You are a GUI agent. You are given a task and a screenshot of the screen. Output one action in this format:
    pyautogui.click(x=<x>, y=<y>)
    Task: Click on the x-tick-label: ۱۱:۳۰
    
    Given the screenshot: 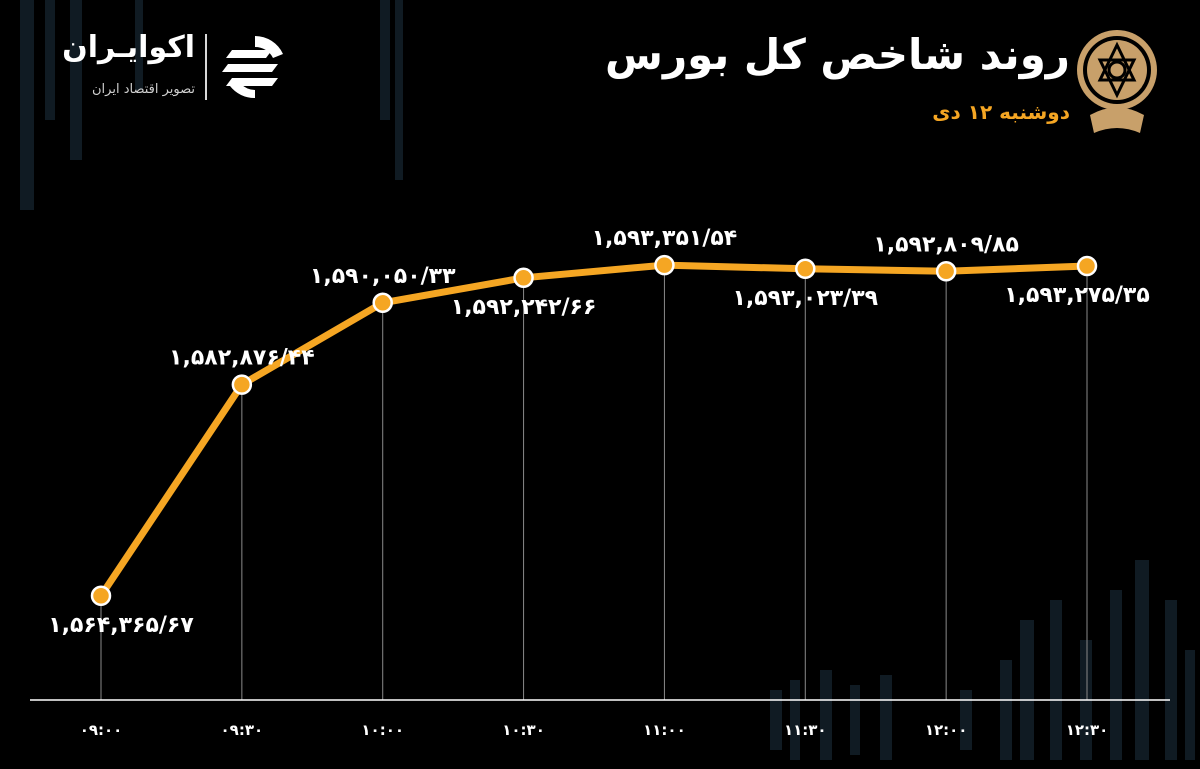 What is the action you would take?
    pyautogui.click(x=805, y=730)
    